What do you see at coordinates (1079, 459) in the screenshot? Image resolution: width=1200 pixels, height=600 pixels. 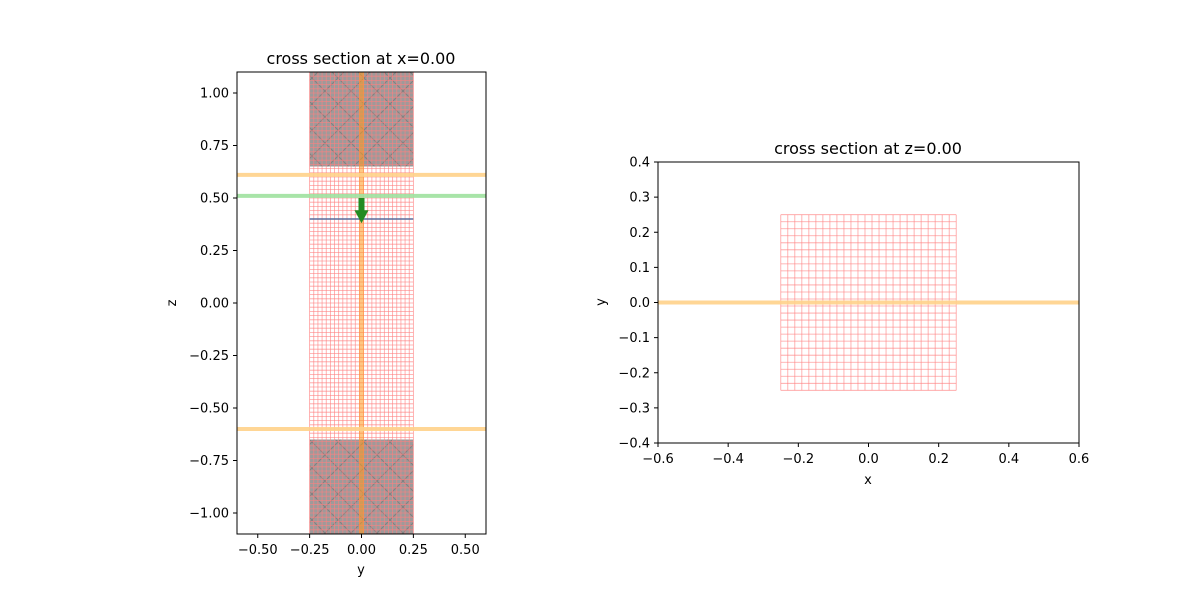 I see `x-tick-label: 0.6` at bounding box center [1079, 459].